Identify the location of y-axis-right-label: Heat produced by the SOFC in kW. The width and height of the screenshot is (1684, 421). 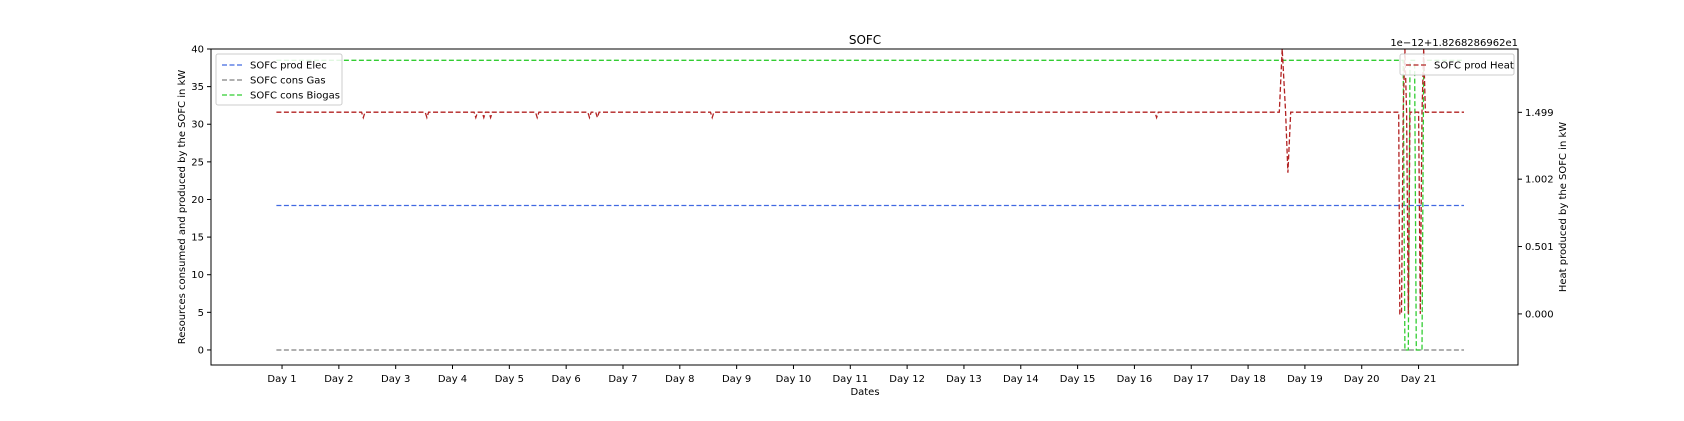
(1563, 207).